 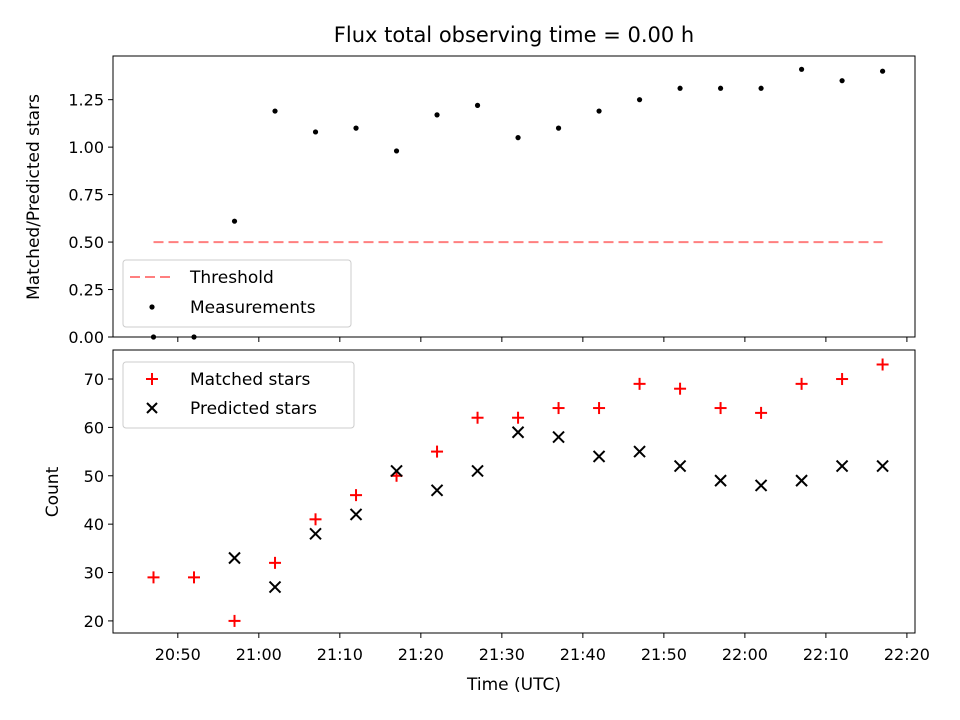 What do you see at coordinates (826, 654) in the screenshot?
I see `bottom-xtick-label: 22:10` at bounding box center [826, 654].